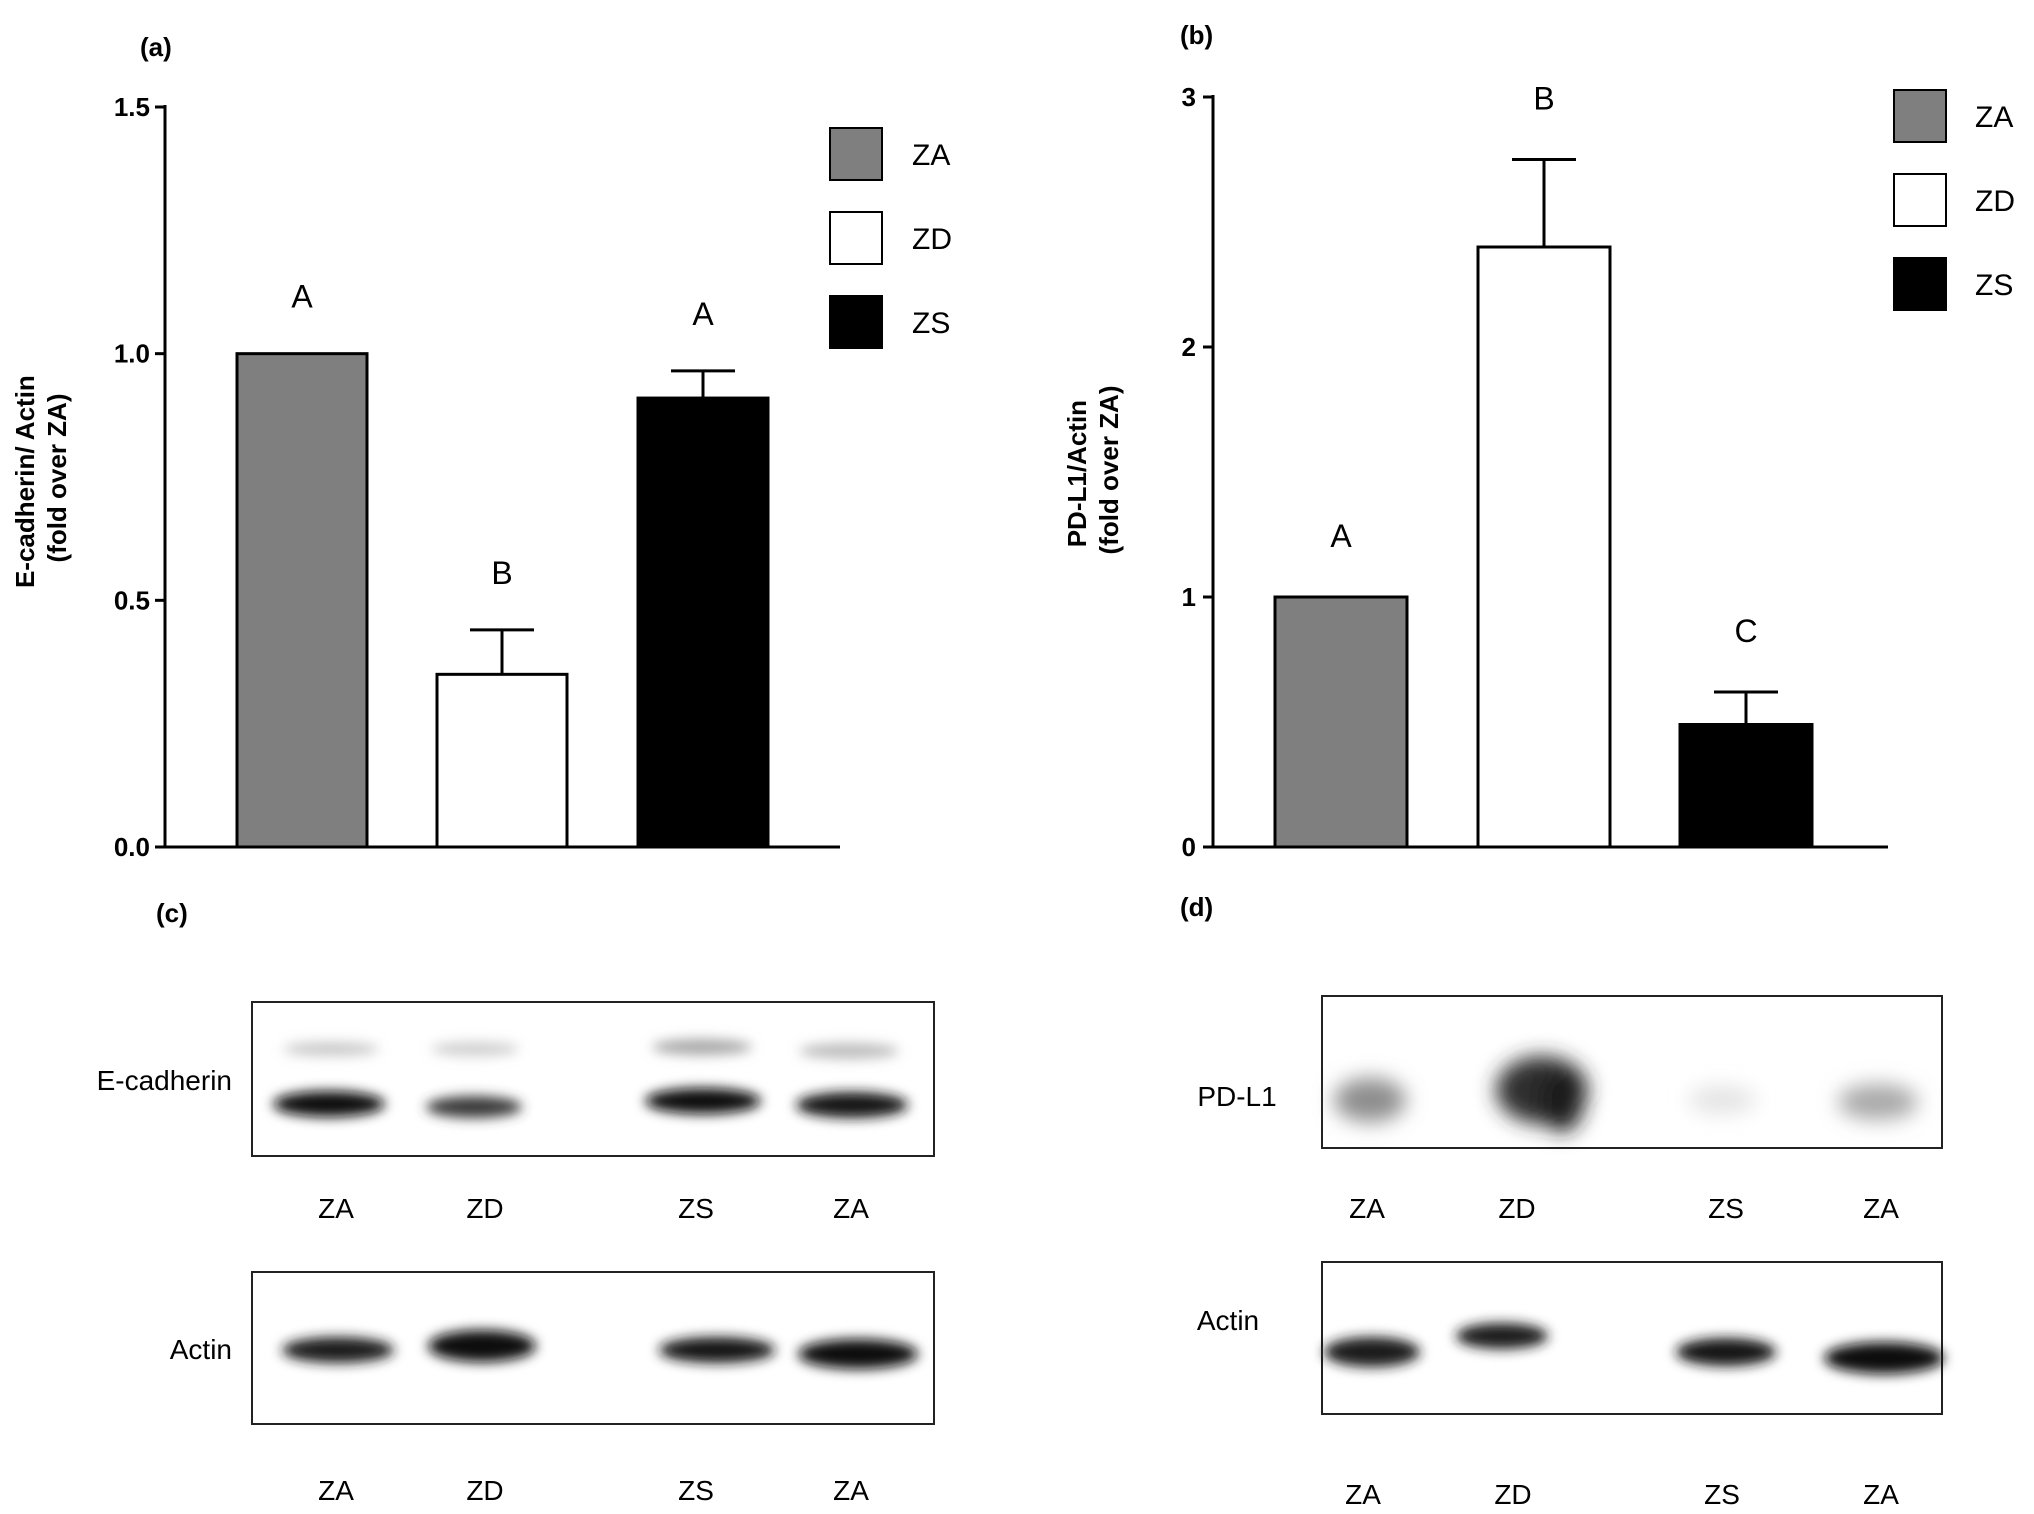  What do you see at coordinates (1570, 1252) in the screenshot?
I see `western-blot-d: PD-L1 ZA ZD ZS ZA Actin ZA ZD ZS ZA` at bounding box center [1570, 1252].